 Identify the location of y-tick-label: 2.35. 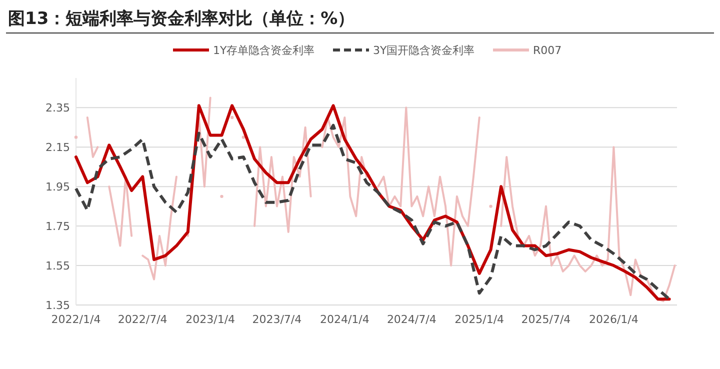
(58, 108).